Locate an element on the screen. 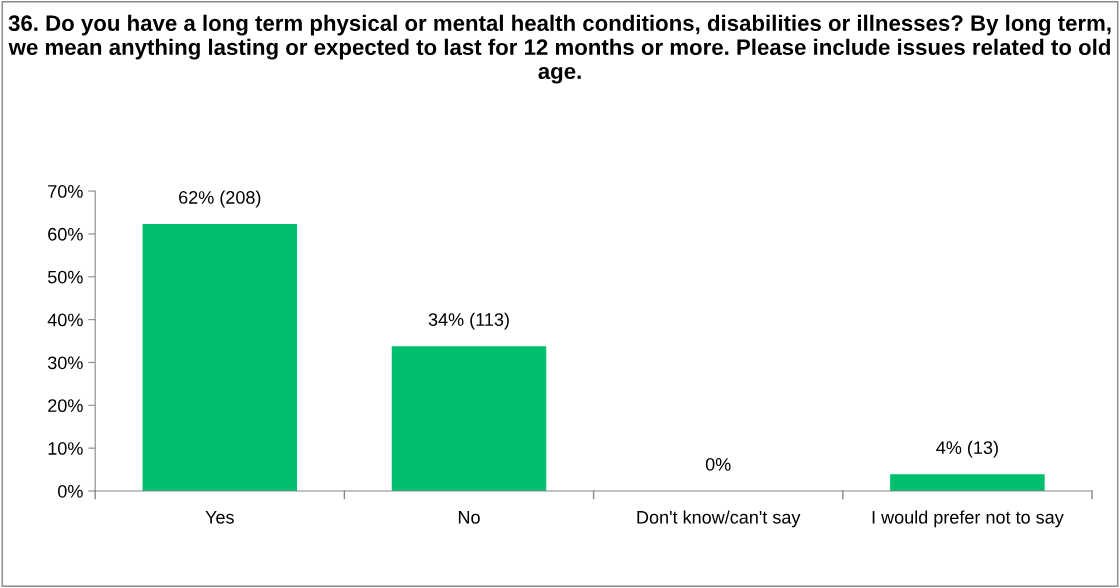 This screenshot has height=588, width=1120. data-label: 0% is located at coordinates (718, 464).